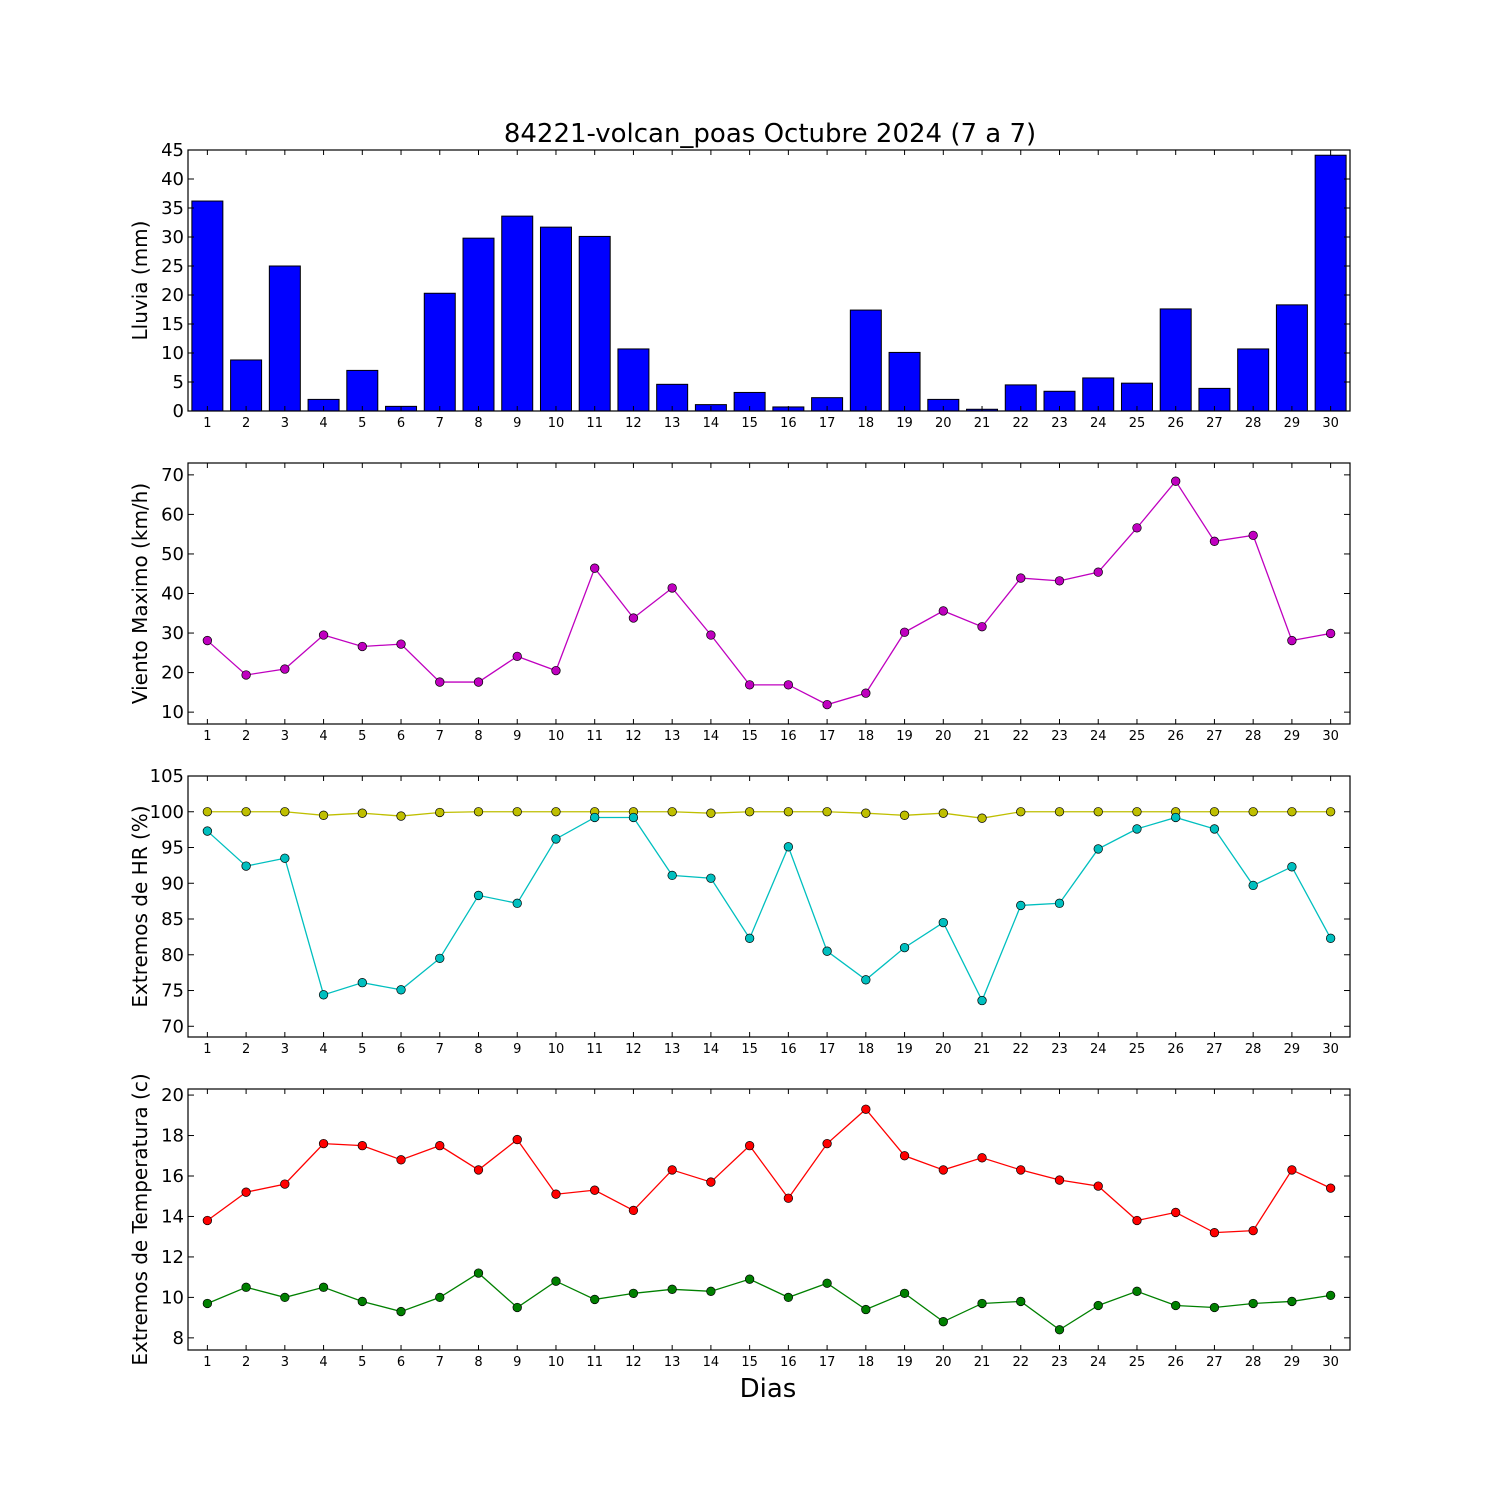 The image size is (1500, 1500). Describe the element at coordinates (172, 179) in the screenshot. I see `y-tick-label: 40` at that location.